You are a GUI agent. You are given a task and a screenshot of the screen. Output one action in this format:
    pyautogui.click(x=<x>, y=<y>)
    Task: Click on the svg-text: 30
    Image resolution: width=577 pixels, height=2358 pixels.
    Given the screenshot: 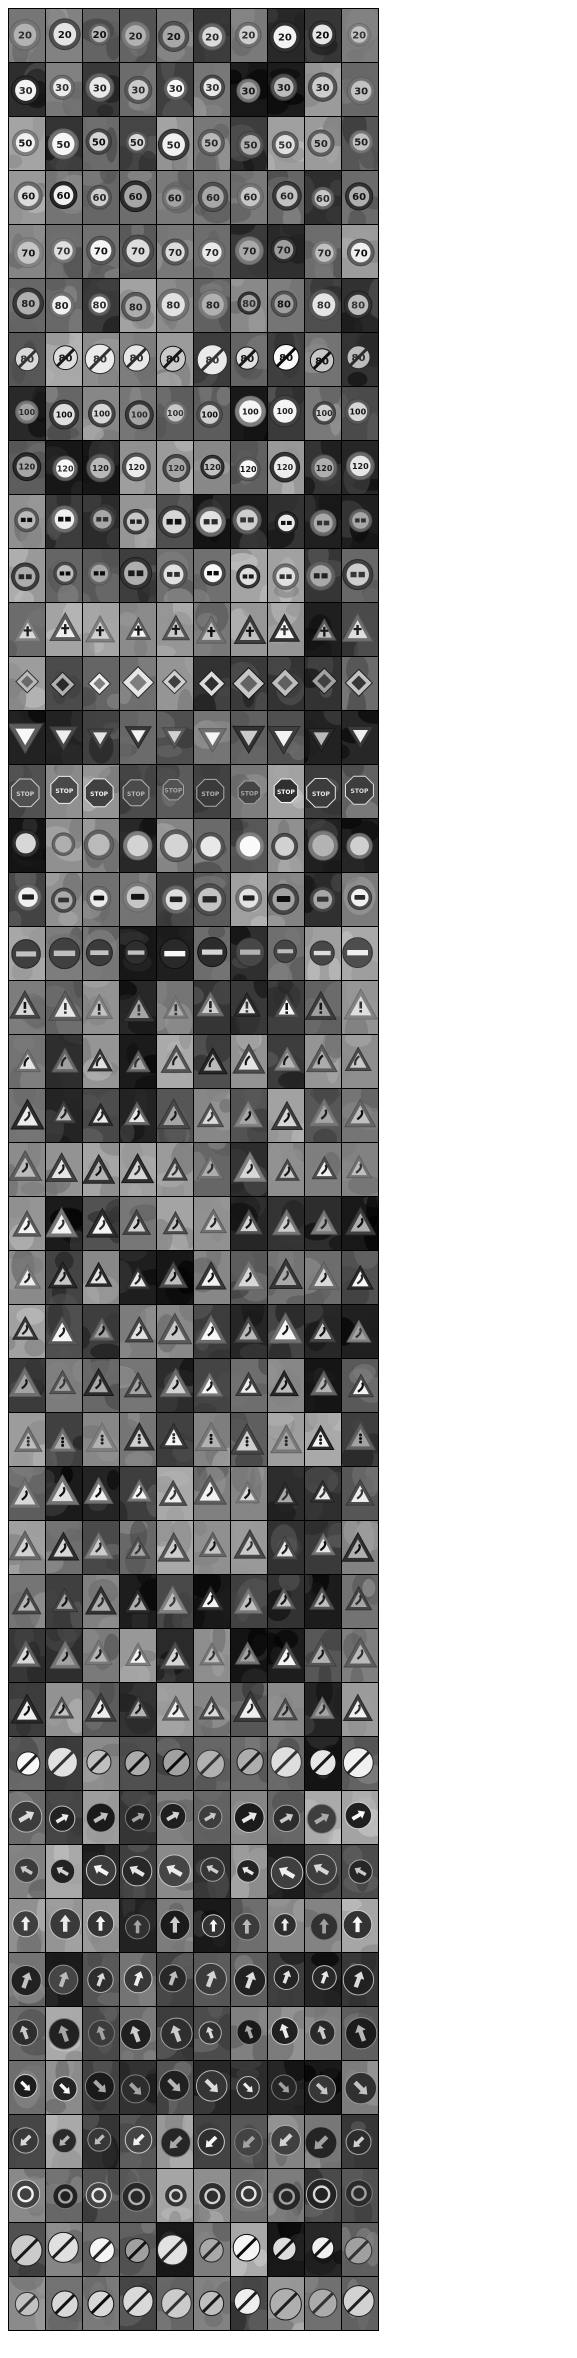 What is the action you would take?
    pyautogui.click(x=284, y=88)
    